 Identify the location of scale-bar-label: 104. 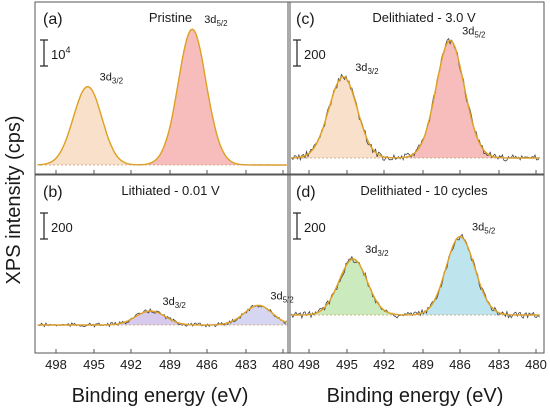
(60, 53).